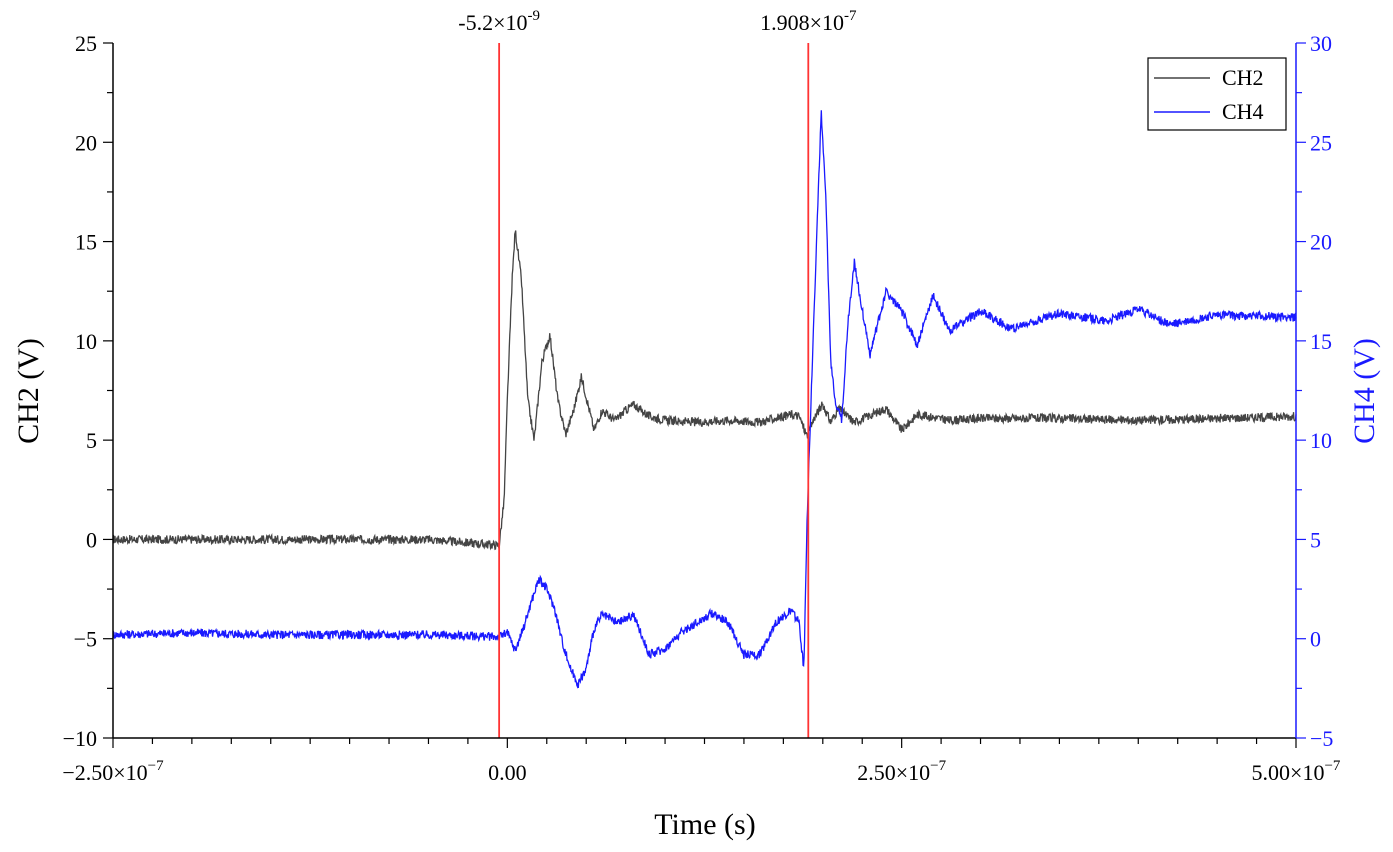 This screenshot has height=852, width=1393. I want to click on y-right-tick-label: −5, so click(1321, 738).